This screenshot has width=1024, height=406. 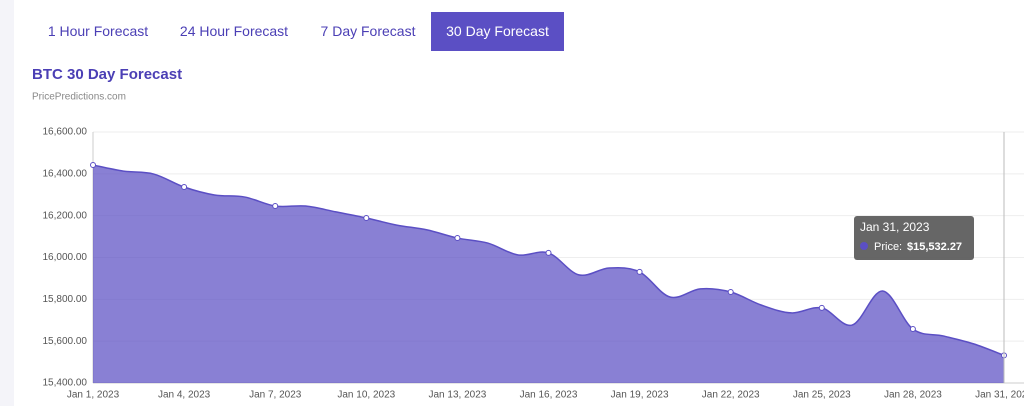 I want to click on x-tick-label: Jan 16, 2023, so click(x=549, y=395).